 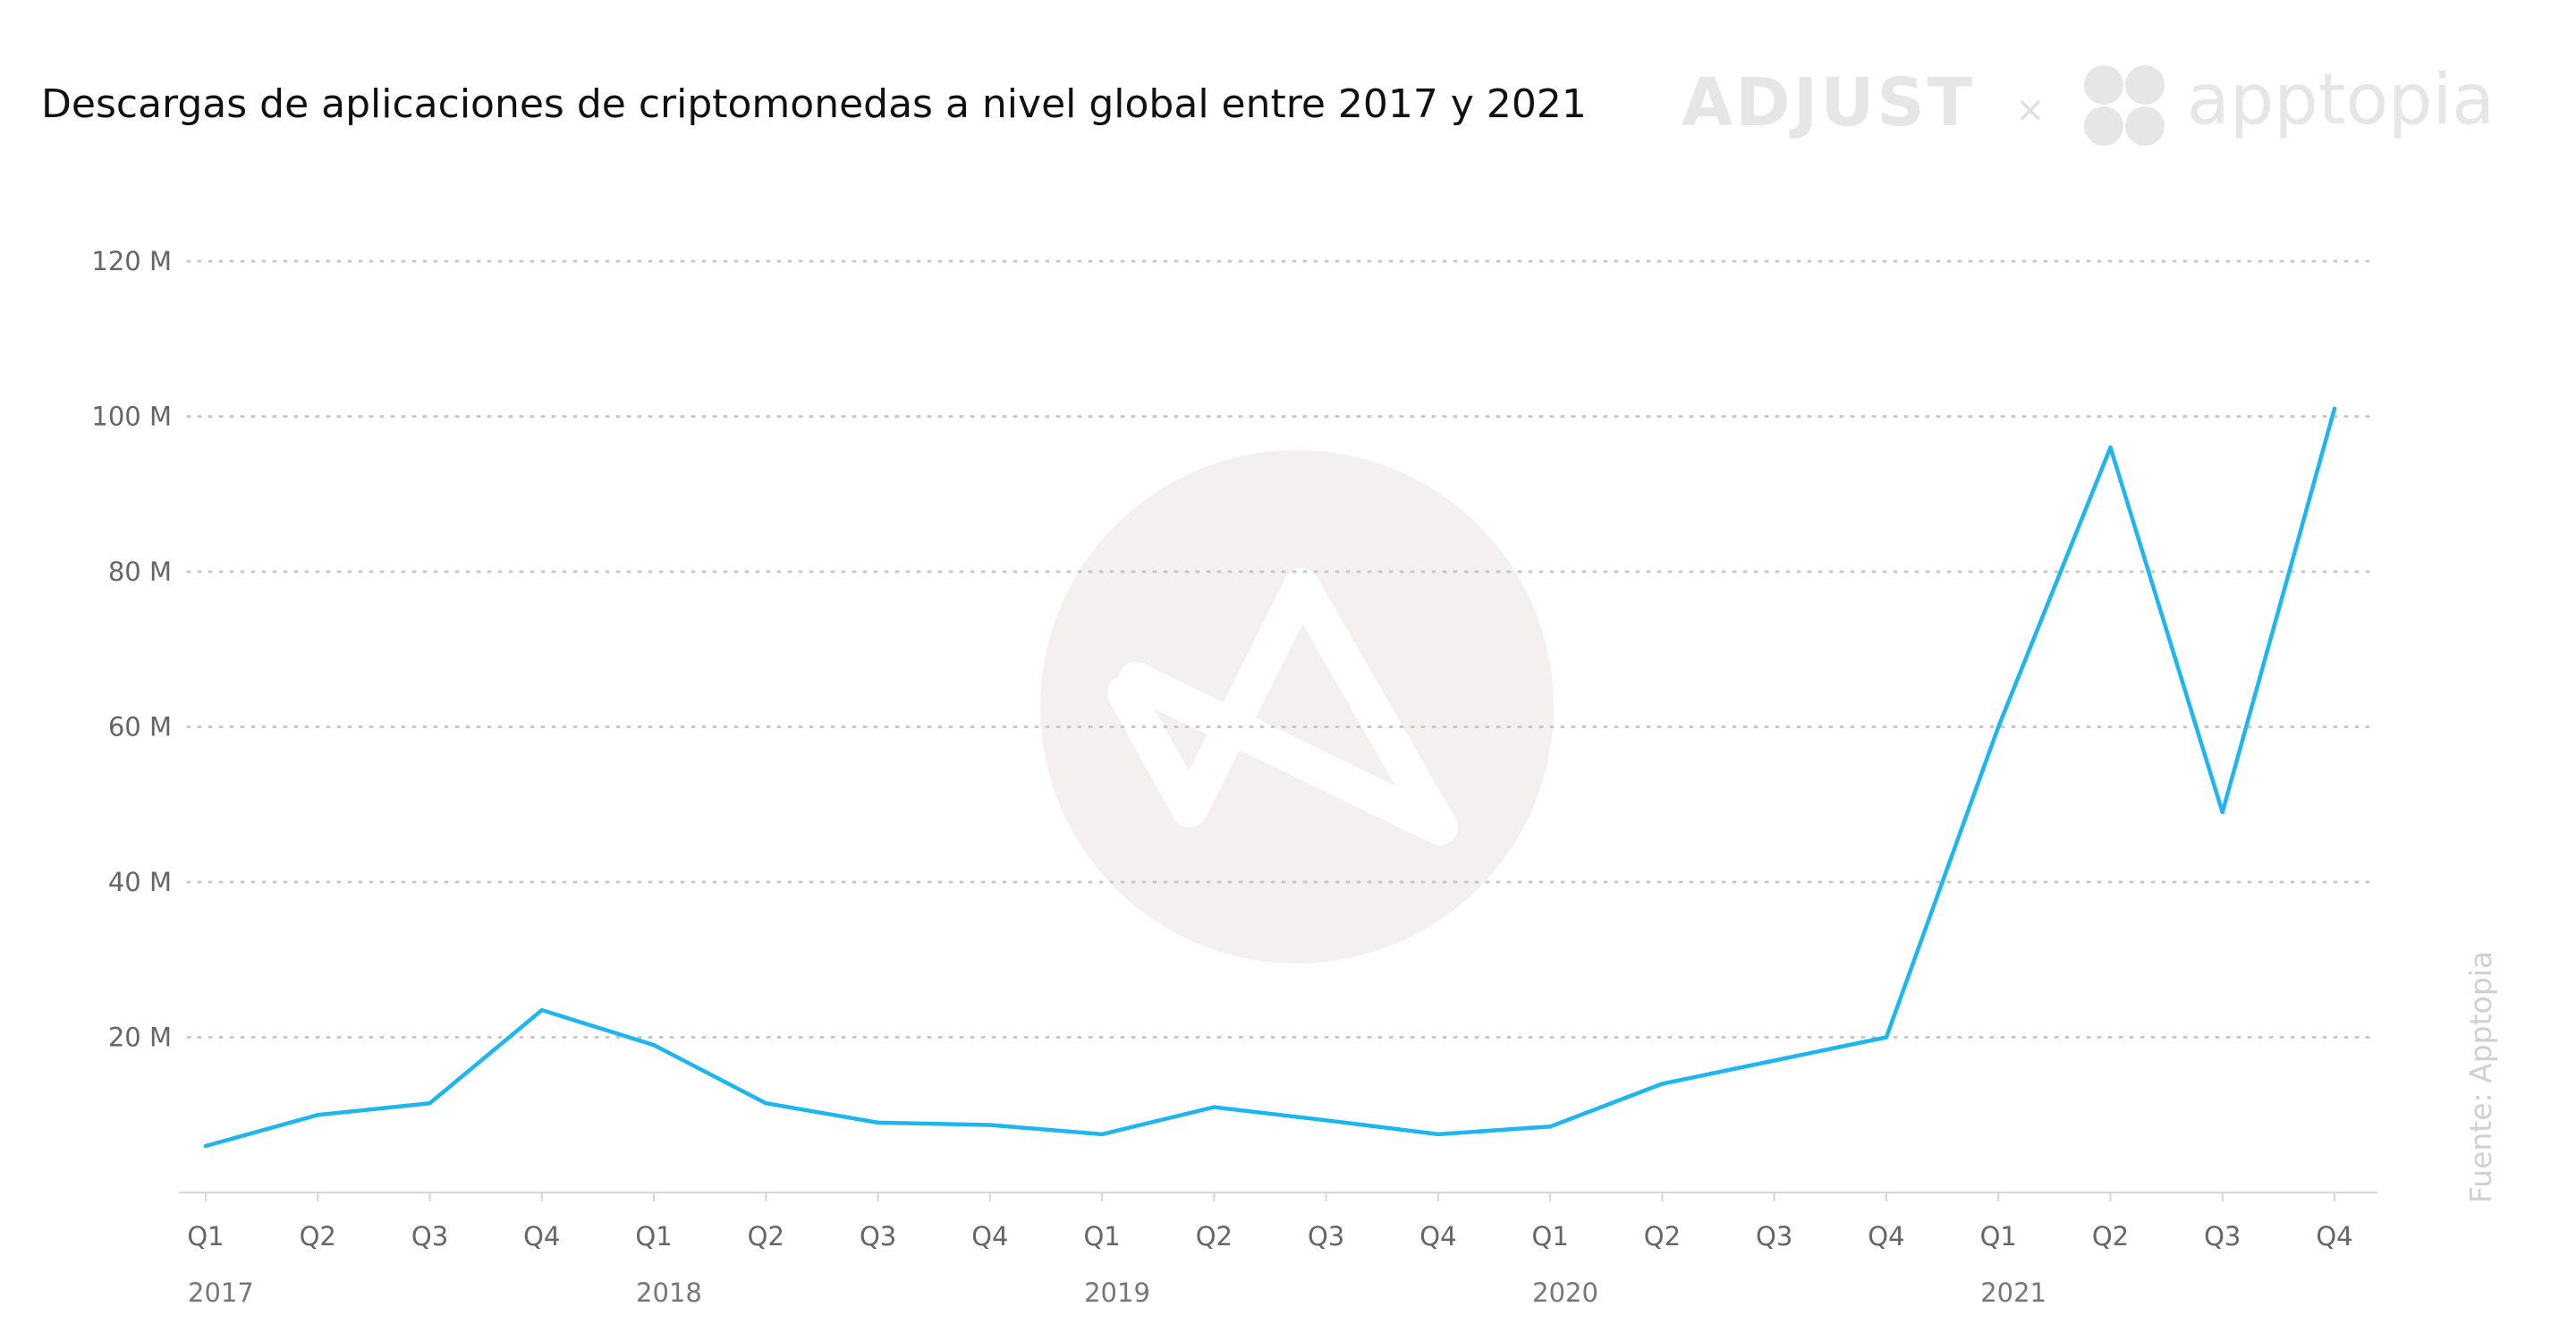 I want to click on x-axis-ticks, so click(x=1270, y=1196).